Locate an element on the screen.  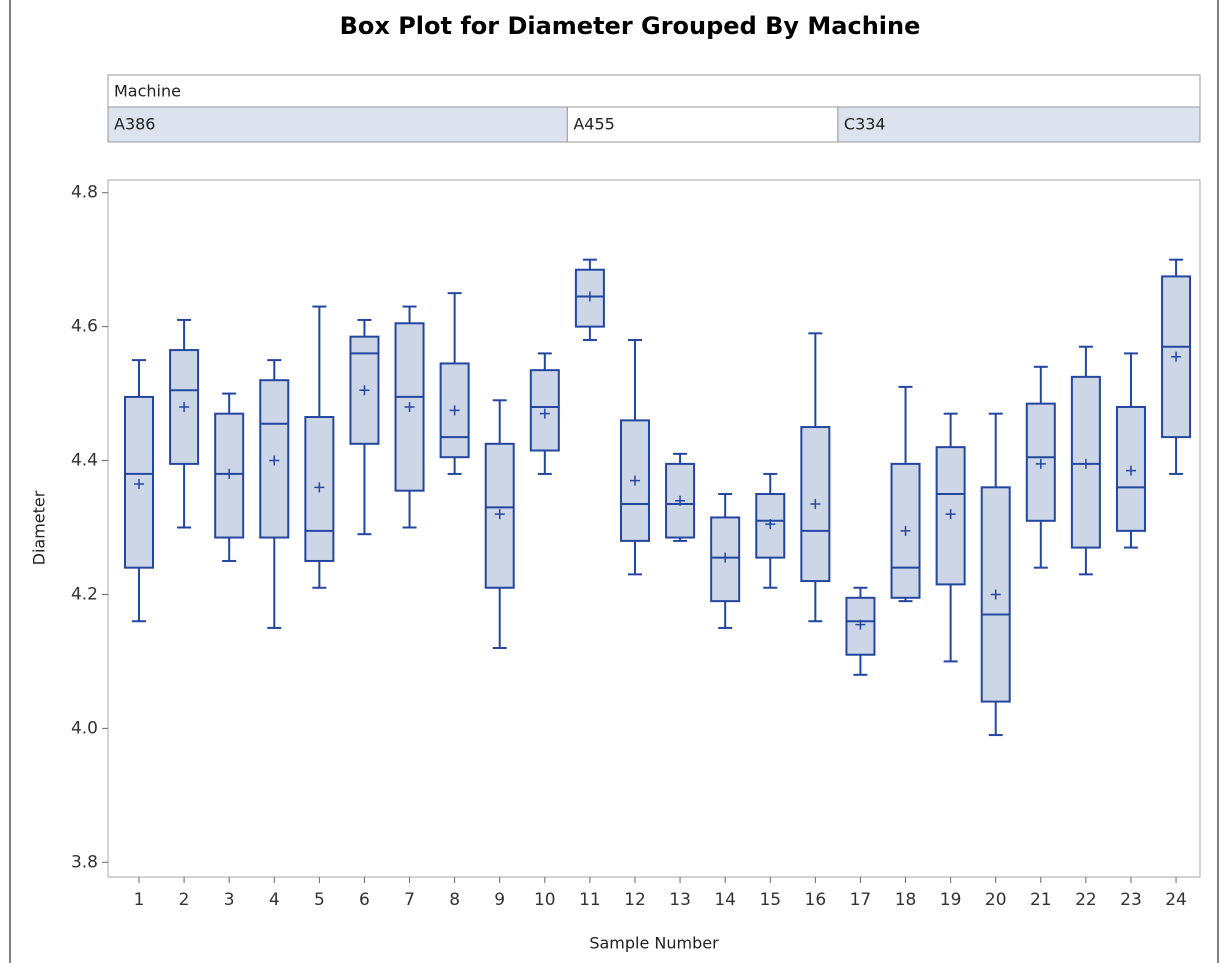
group-name: C334 is located at coordinates (865, 124).